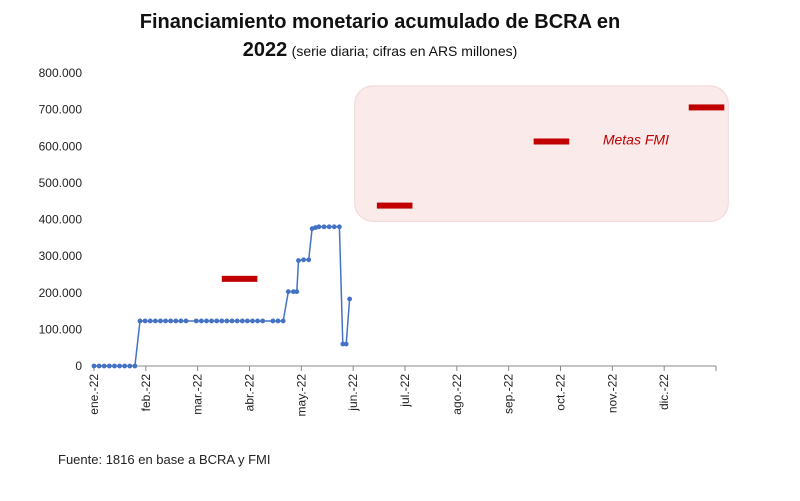  Describe the element at coordinates (250, 393) in the screenshot. I see `x-tick-label: abr.-22` at that location.